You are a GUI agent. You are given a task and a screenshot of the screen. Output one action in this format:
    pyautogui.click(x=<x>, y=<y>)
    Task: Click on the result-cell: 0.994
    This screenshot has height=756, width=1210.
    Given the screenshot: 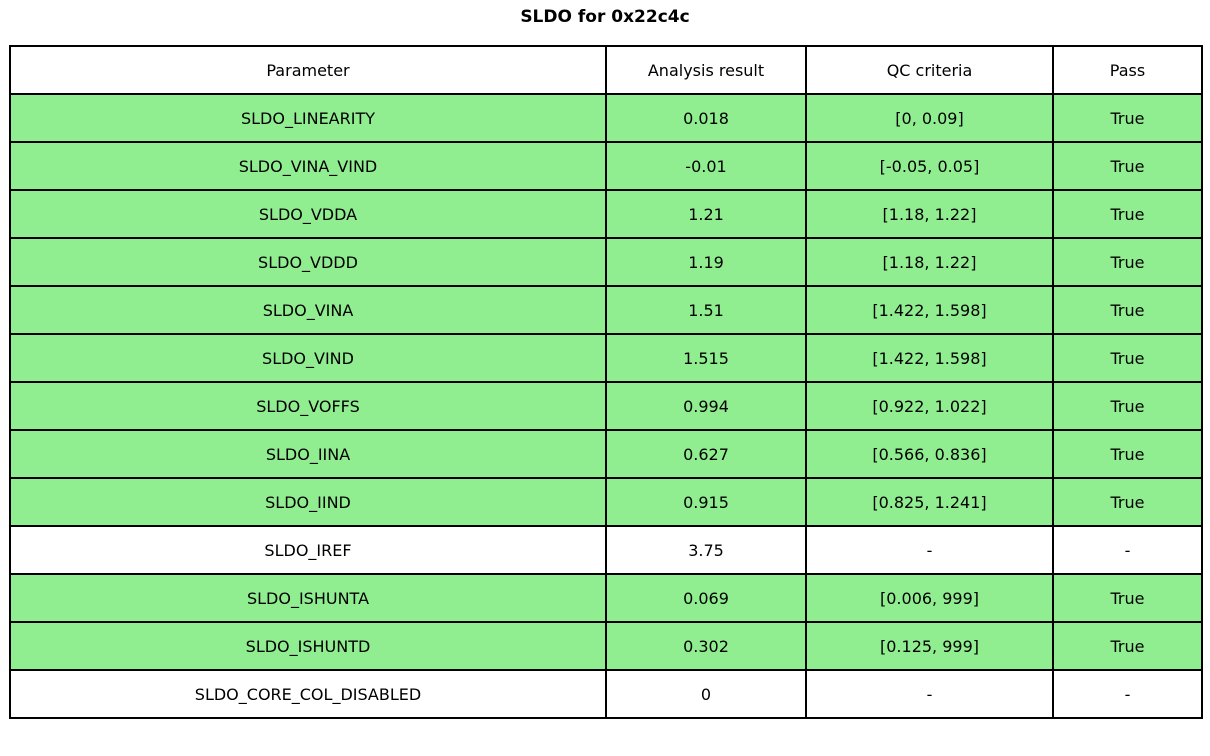 What is the action you would take?
    pyautogui.click(x=706, y=406)
    